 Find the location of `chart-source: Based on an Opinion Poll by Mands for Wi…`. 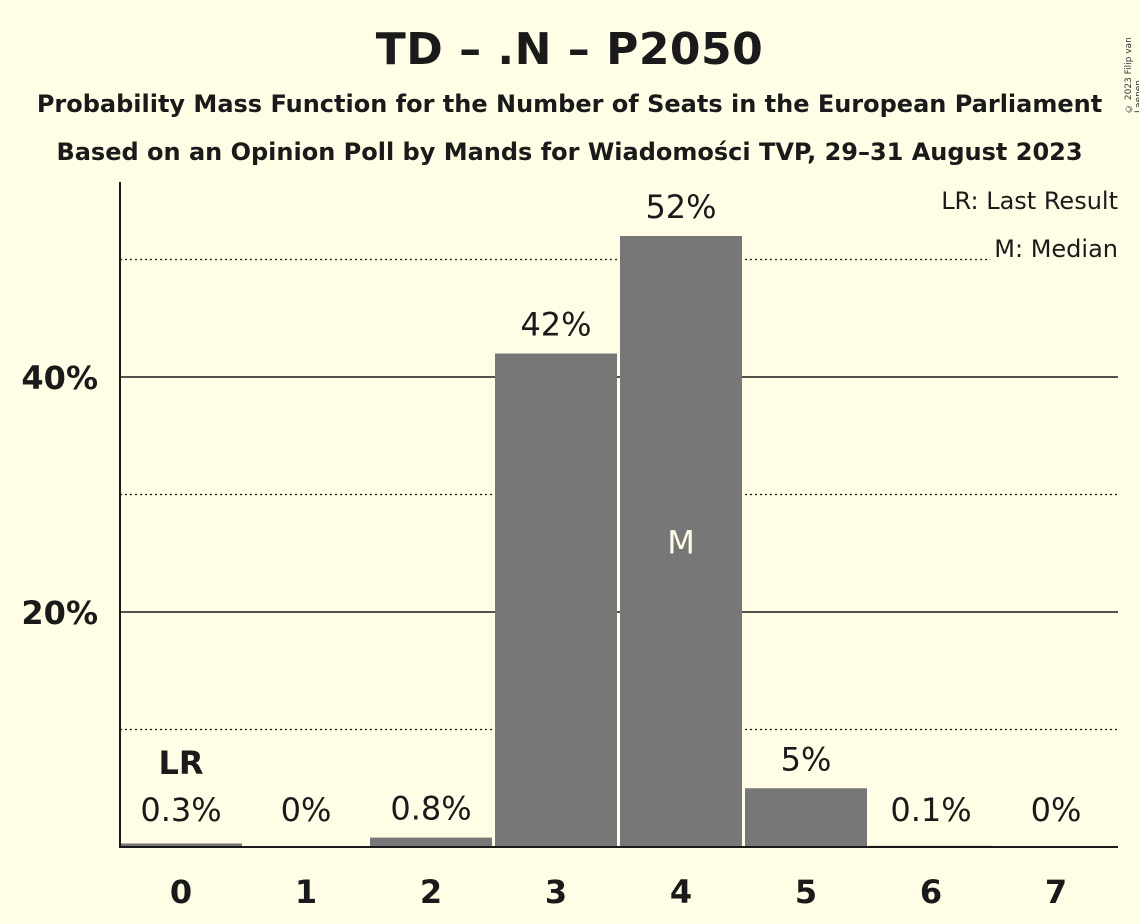

chart-source: Based on an Opinion Poll by Mands for Wi… is located at coordinates (569, 152).